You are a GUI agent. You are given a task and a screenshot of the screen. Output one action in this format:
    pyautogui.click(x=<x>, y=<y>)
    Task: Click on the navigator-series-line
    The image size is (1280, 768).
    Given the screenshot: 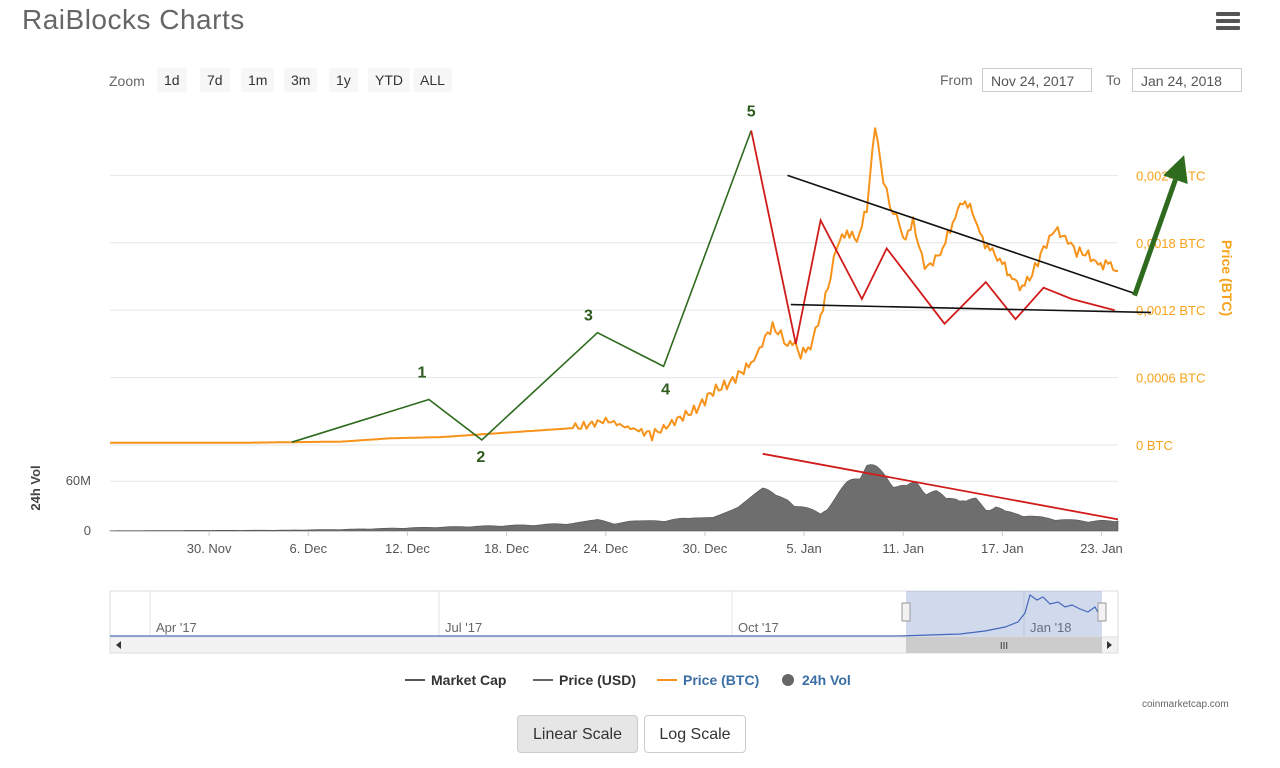 What is the action you would take?
    pyautogui.click(x=607, y=615)
    